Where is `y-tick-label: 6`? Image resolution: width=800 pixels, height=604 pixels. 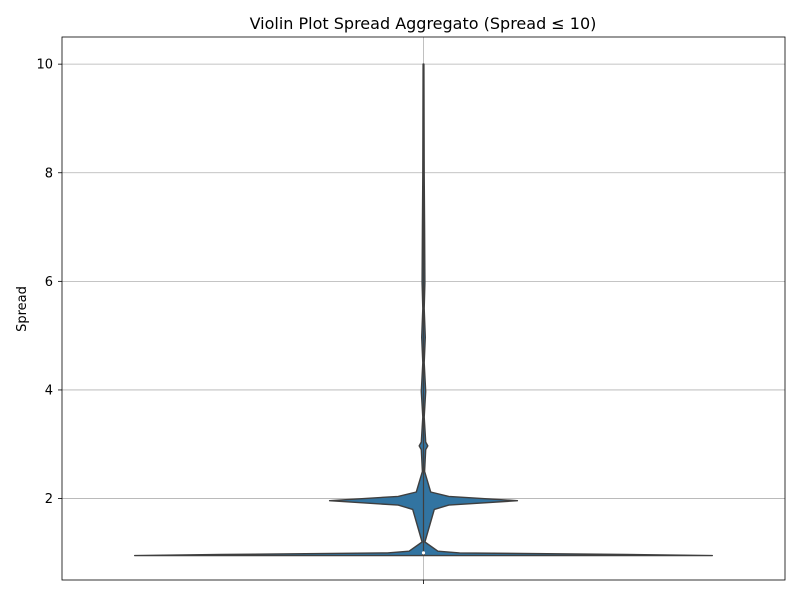
y-tick-label: 6 is located at coordinates (49, 282).